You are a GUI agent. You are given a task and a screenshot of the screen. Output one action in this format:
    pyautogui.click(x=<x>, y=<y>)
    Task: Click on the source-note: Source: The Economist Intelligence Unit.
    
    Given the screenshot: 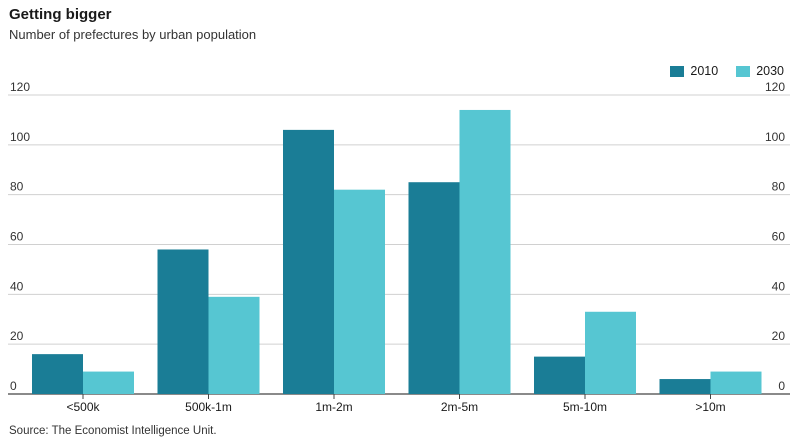 What is the action you would take?
    pyautogui.click(x=113, y=431)
    